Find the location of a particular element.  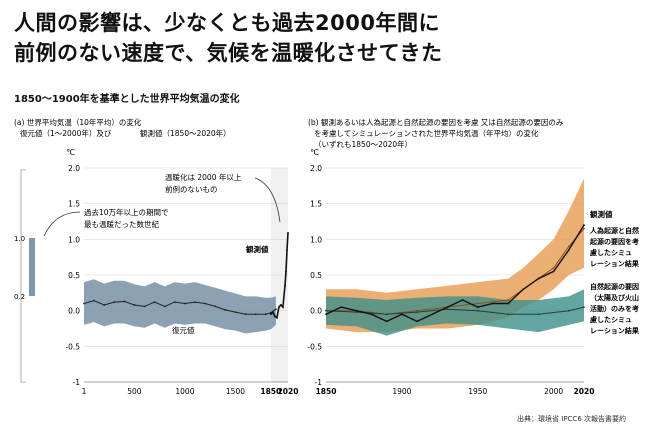

annotation-warm-1: 温暖化は 2000 年以上 is located at coordinates (203, 177).